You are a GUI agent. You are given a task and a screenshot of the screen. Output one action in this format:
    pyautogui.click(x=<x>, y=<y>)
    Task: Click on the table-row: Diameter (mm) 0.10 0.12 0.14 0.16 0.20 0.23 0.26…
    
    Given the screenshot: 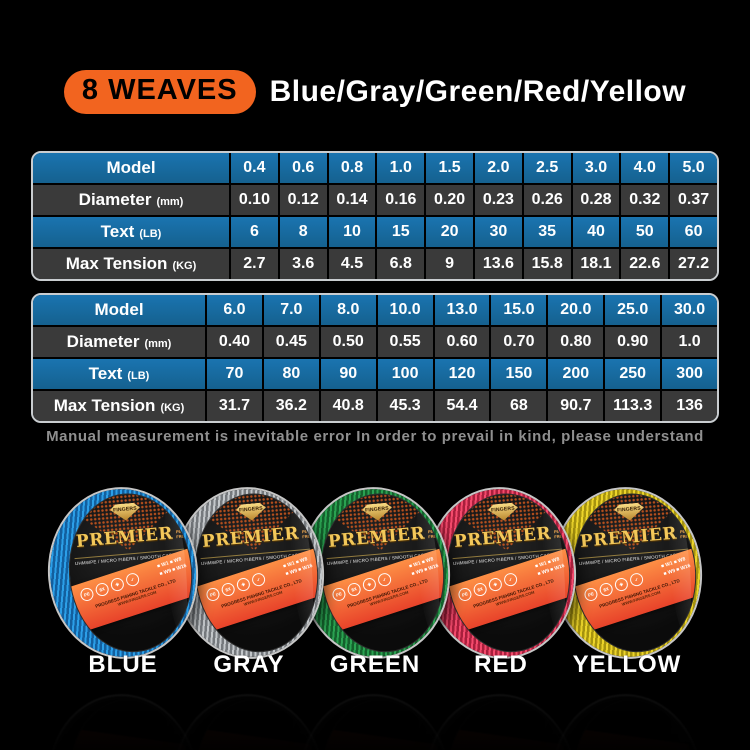 What is the action you would take?
    pyautogui.click(x=375, y=199)
    